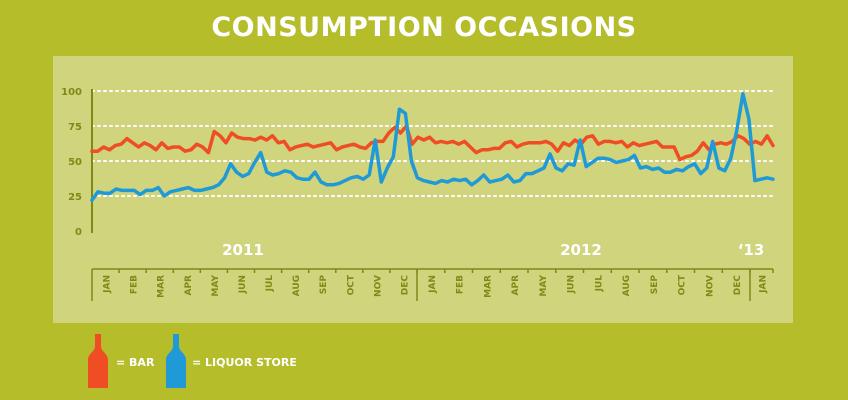 The height and width of the screenshot is (400, 848). Describe the element at coordinates (135, 362) in the screenshot. I see `legend-bar-label: = BAR` at that location.